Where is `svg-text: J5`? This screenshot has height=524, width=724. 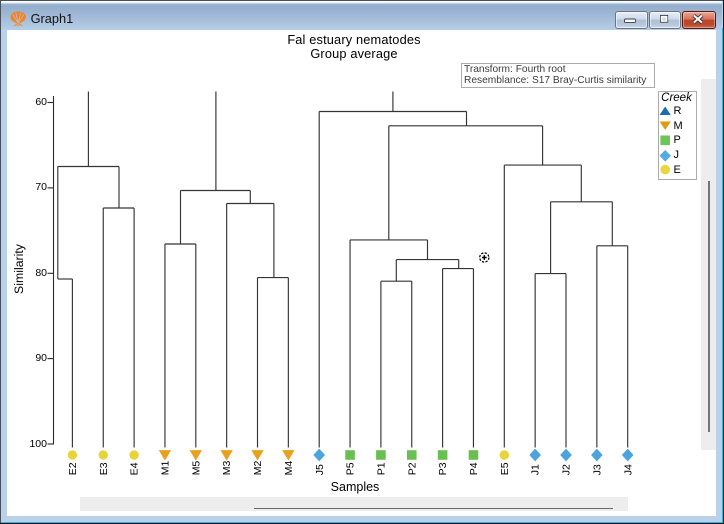
svg-text: J5 is located at coordinates (320, 469).